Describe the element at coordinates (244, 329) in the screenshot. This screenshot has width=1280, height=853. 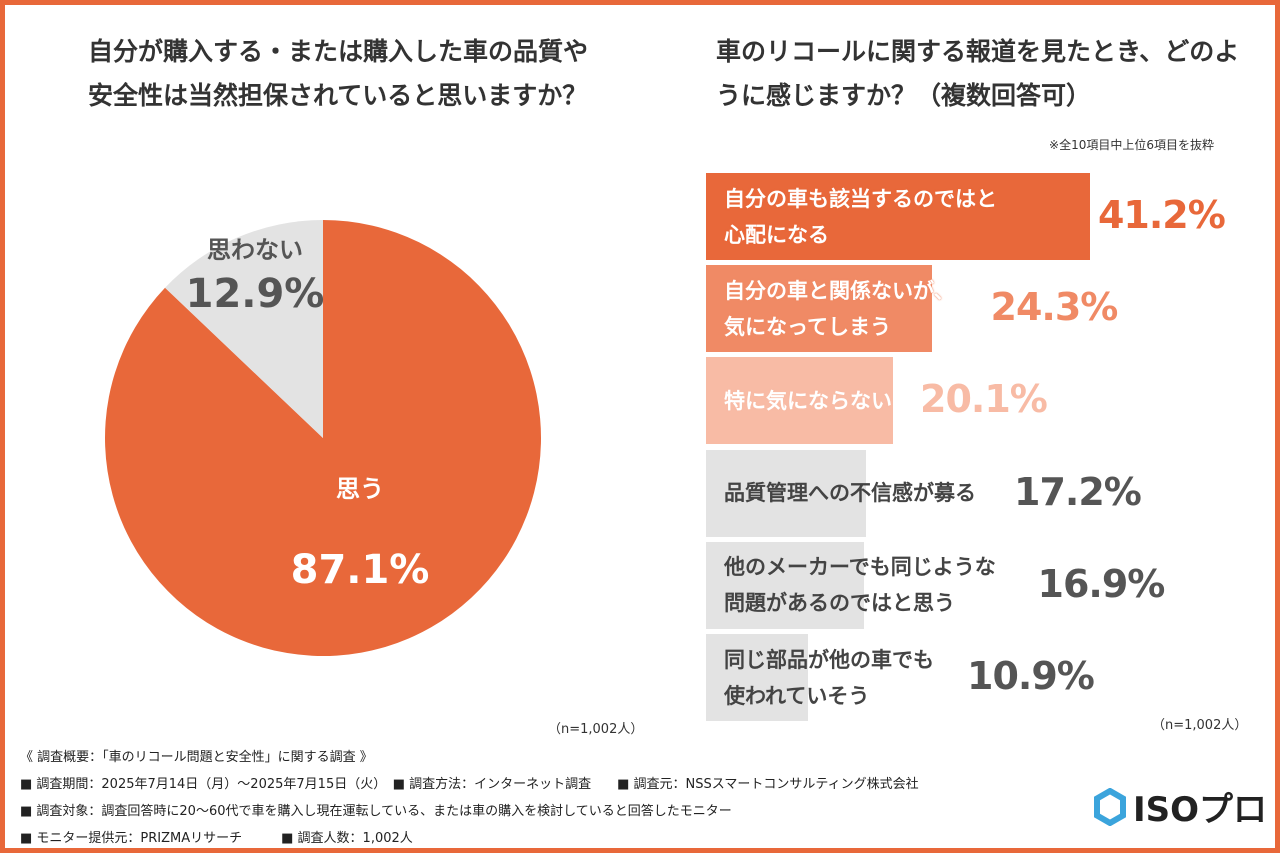
I see `pie-slice-disagree` at that location.